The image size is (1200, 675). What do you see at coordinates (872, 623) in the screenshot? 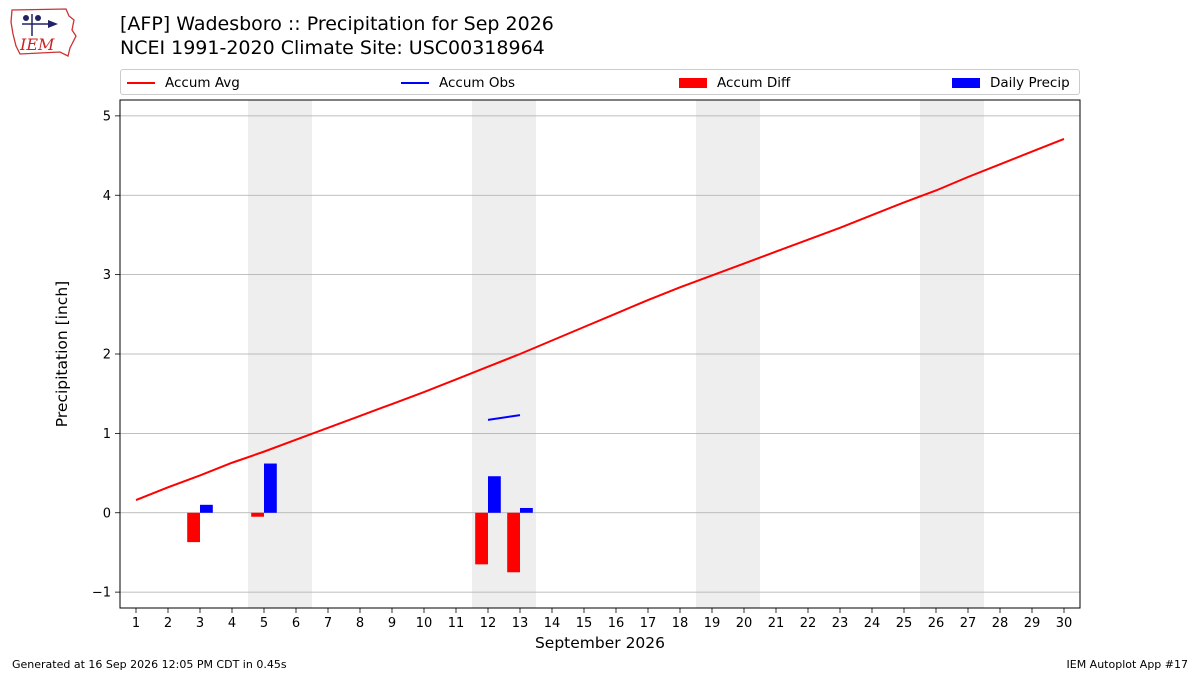
I see `x-tick-label: 24` at bounding box center [872, 623].